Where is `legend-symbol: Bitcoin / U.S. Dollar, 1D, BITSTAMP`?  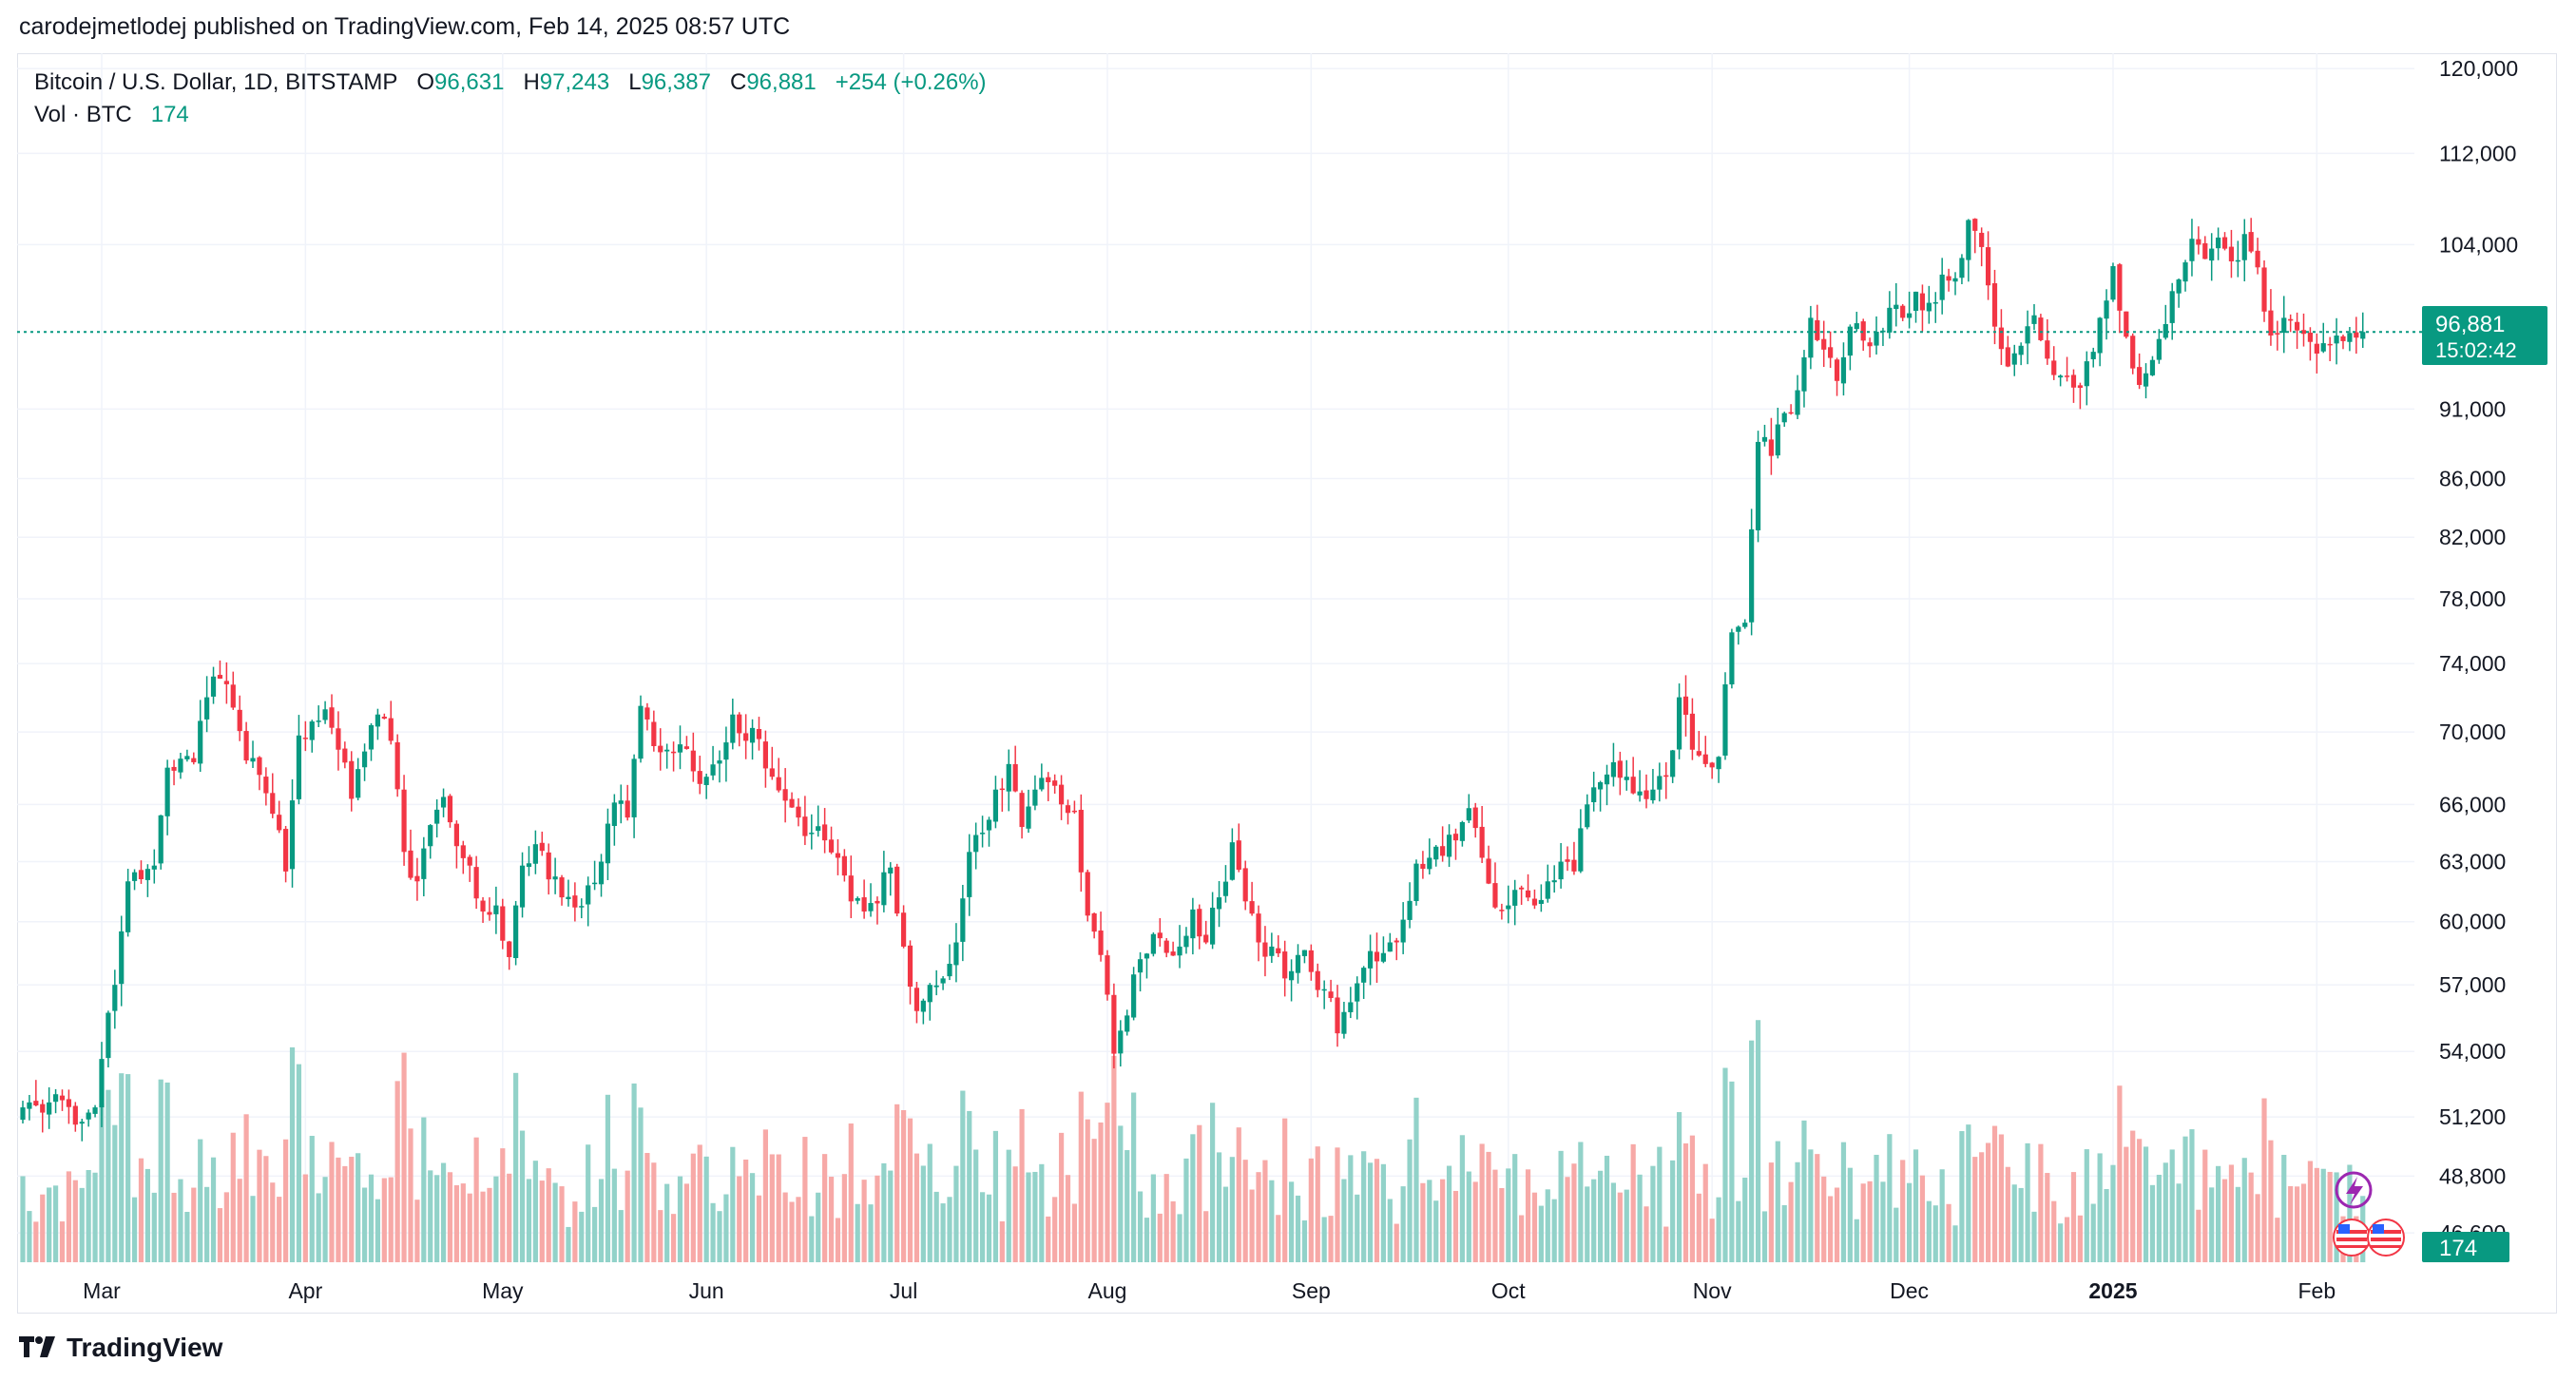
legend-symbol: Bitcoin / U.S. Dollar, 1D, BITSTAMP is located at coordinates (216, 82).